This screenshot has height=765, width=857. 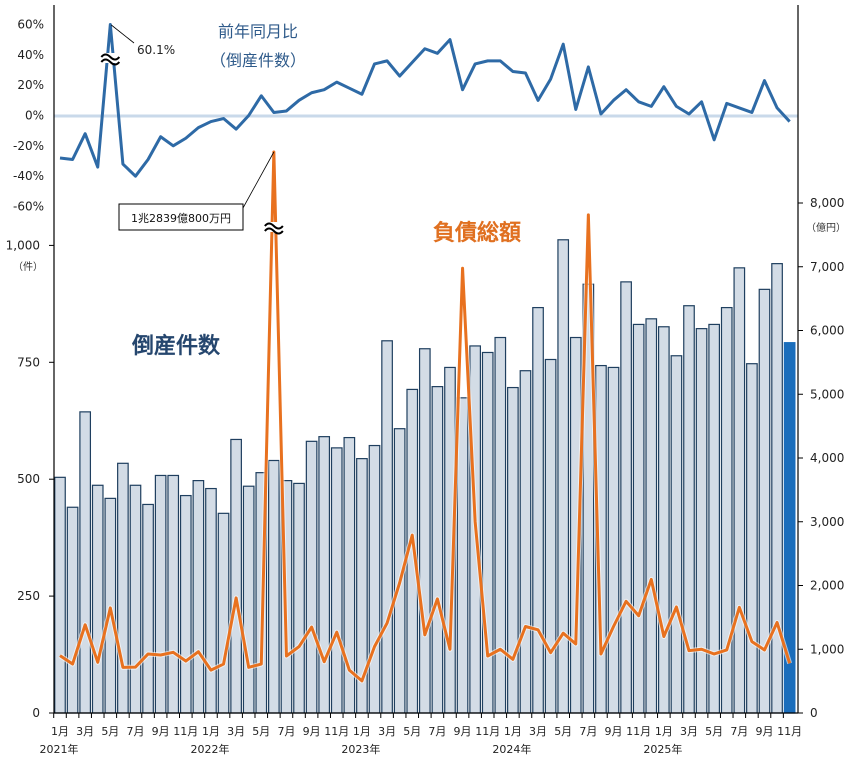 I want to click on left-tick-label: 500, so click(x=28, y=479).